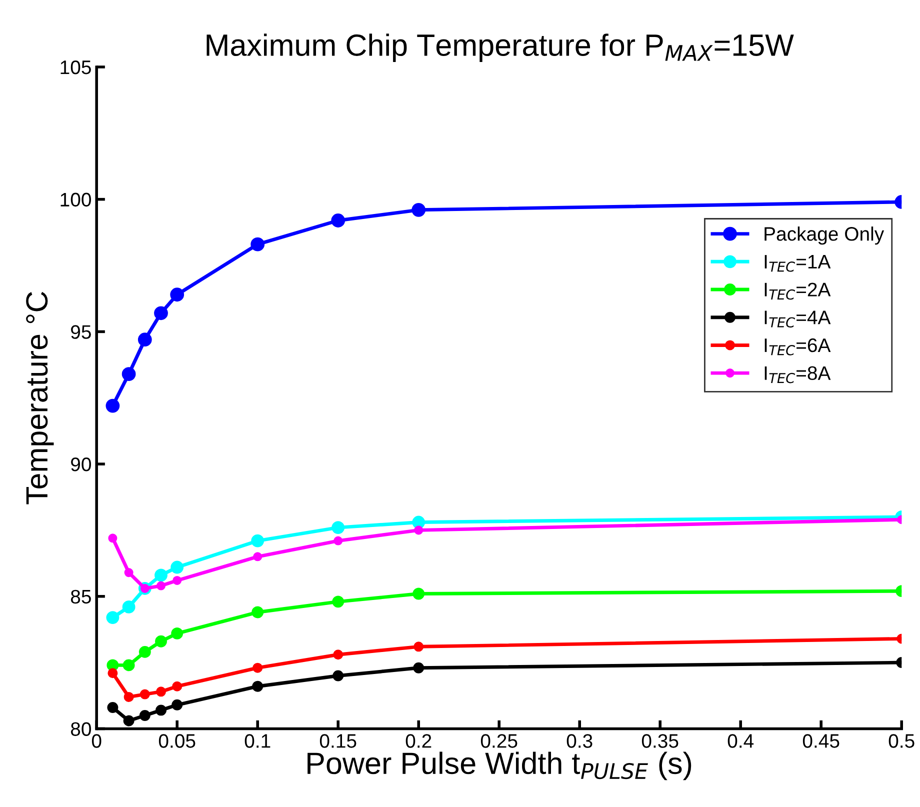 The width and height of the screenshot is (920, 807). What do you see at coordinates (257, 741) in the screenshot?
I see `x-tick-label: 0.1` at bounding box center [257, 741].